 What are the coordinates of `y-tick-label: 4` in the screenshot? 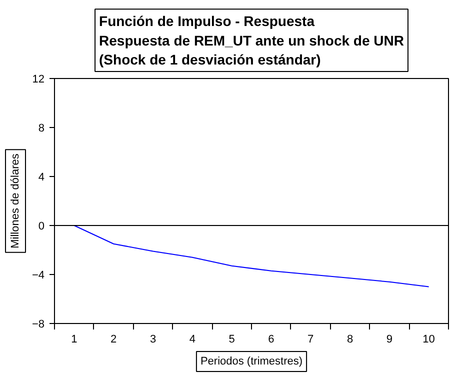 It's located at (41, 178).